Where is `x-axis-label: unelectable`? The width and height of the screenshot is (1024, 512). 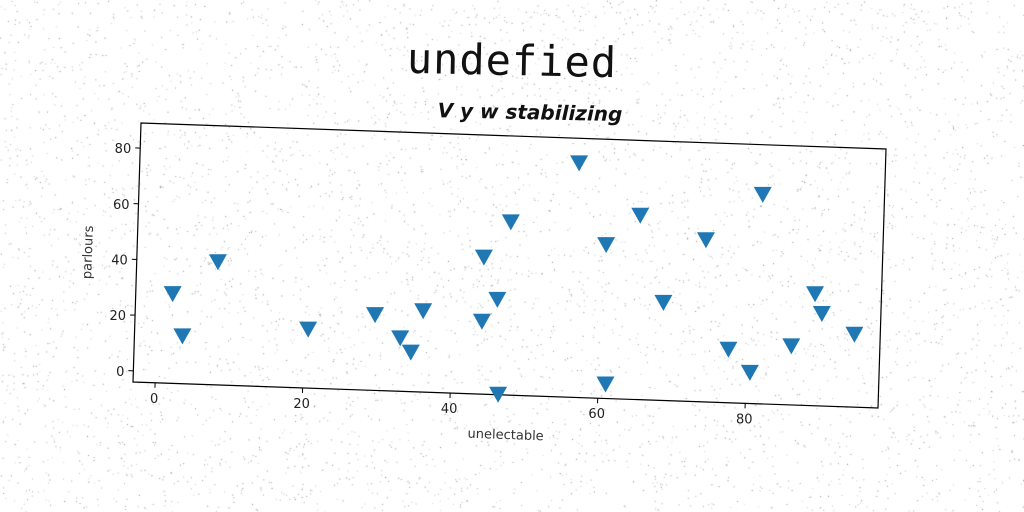 x-axis-label: unelectable is located at coordinates (505, 436).